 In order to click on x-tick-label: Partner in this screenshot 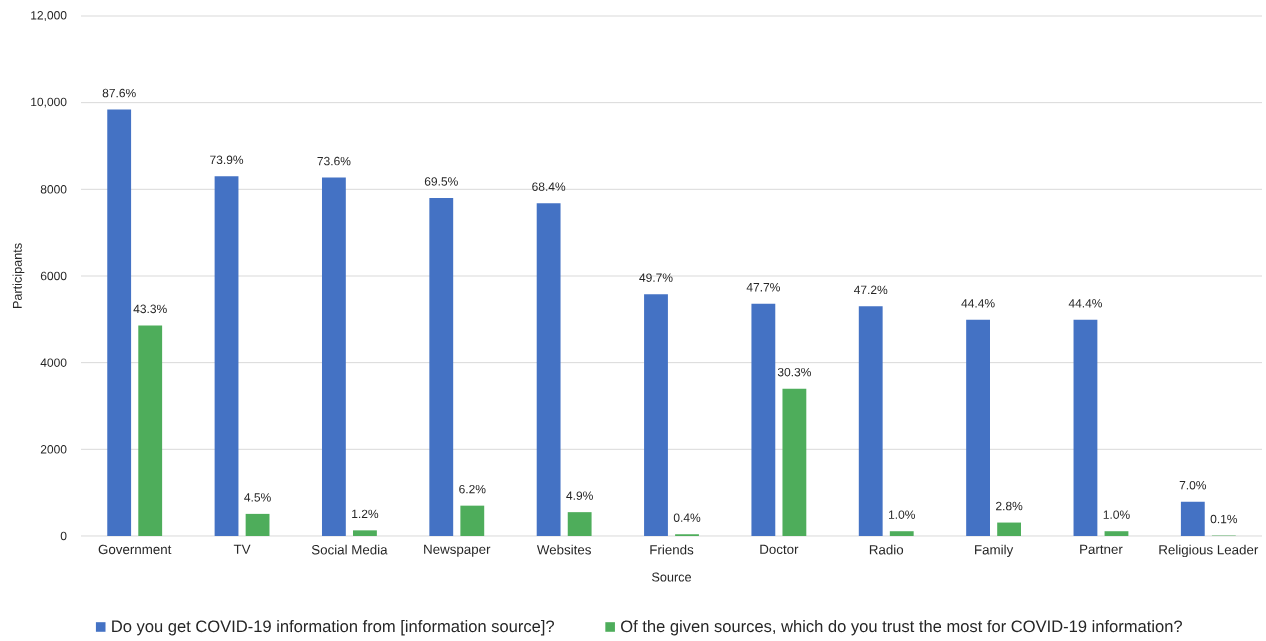, I will do `click(1101, 549)`.